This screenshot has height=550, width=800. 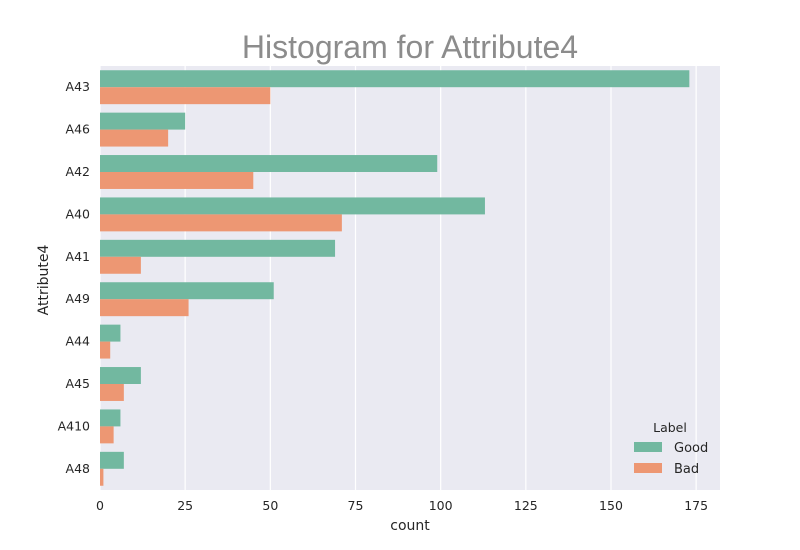 I want to click on x-tick-label: 175, so click(x=696, y=505).